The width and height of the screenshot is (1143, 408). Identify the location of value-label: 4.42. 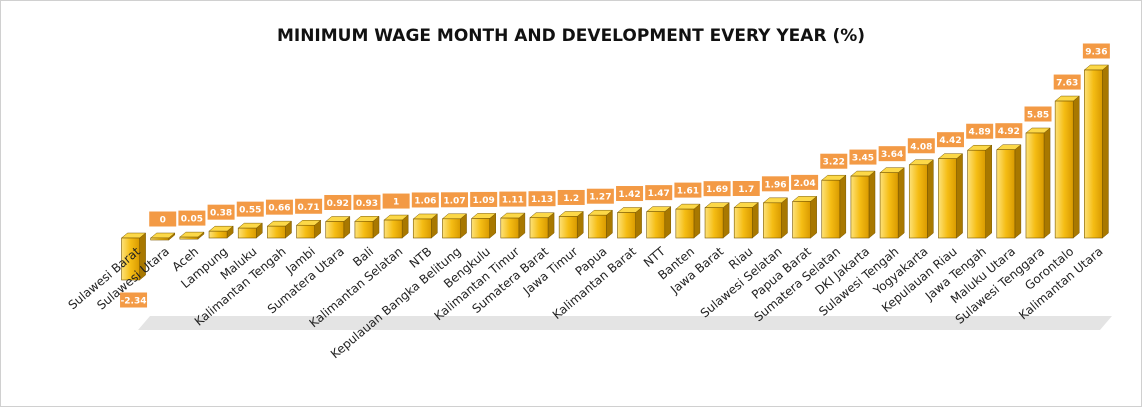
(950, 141).